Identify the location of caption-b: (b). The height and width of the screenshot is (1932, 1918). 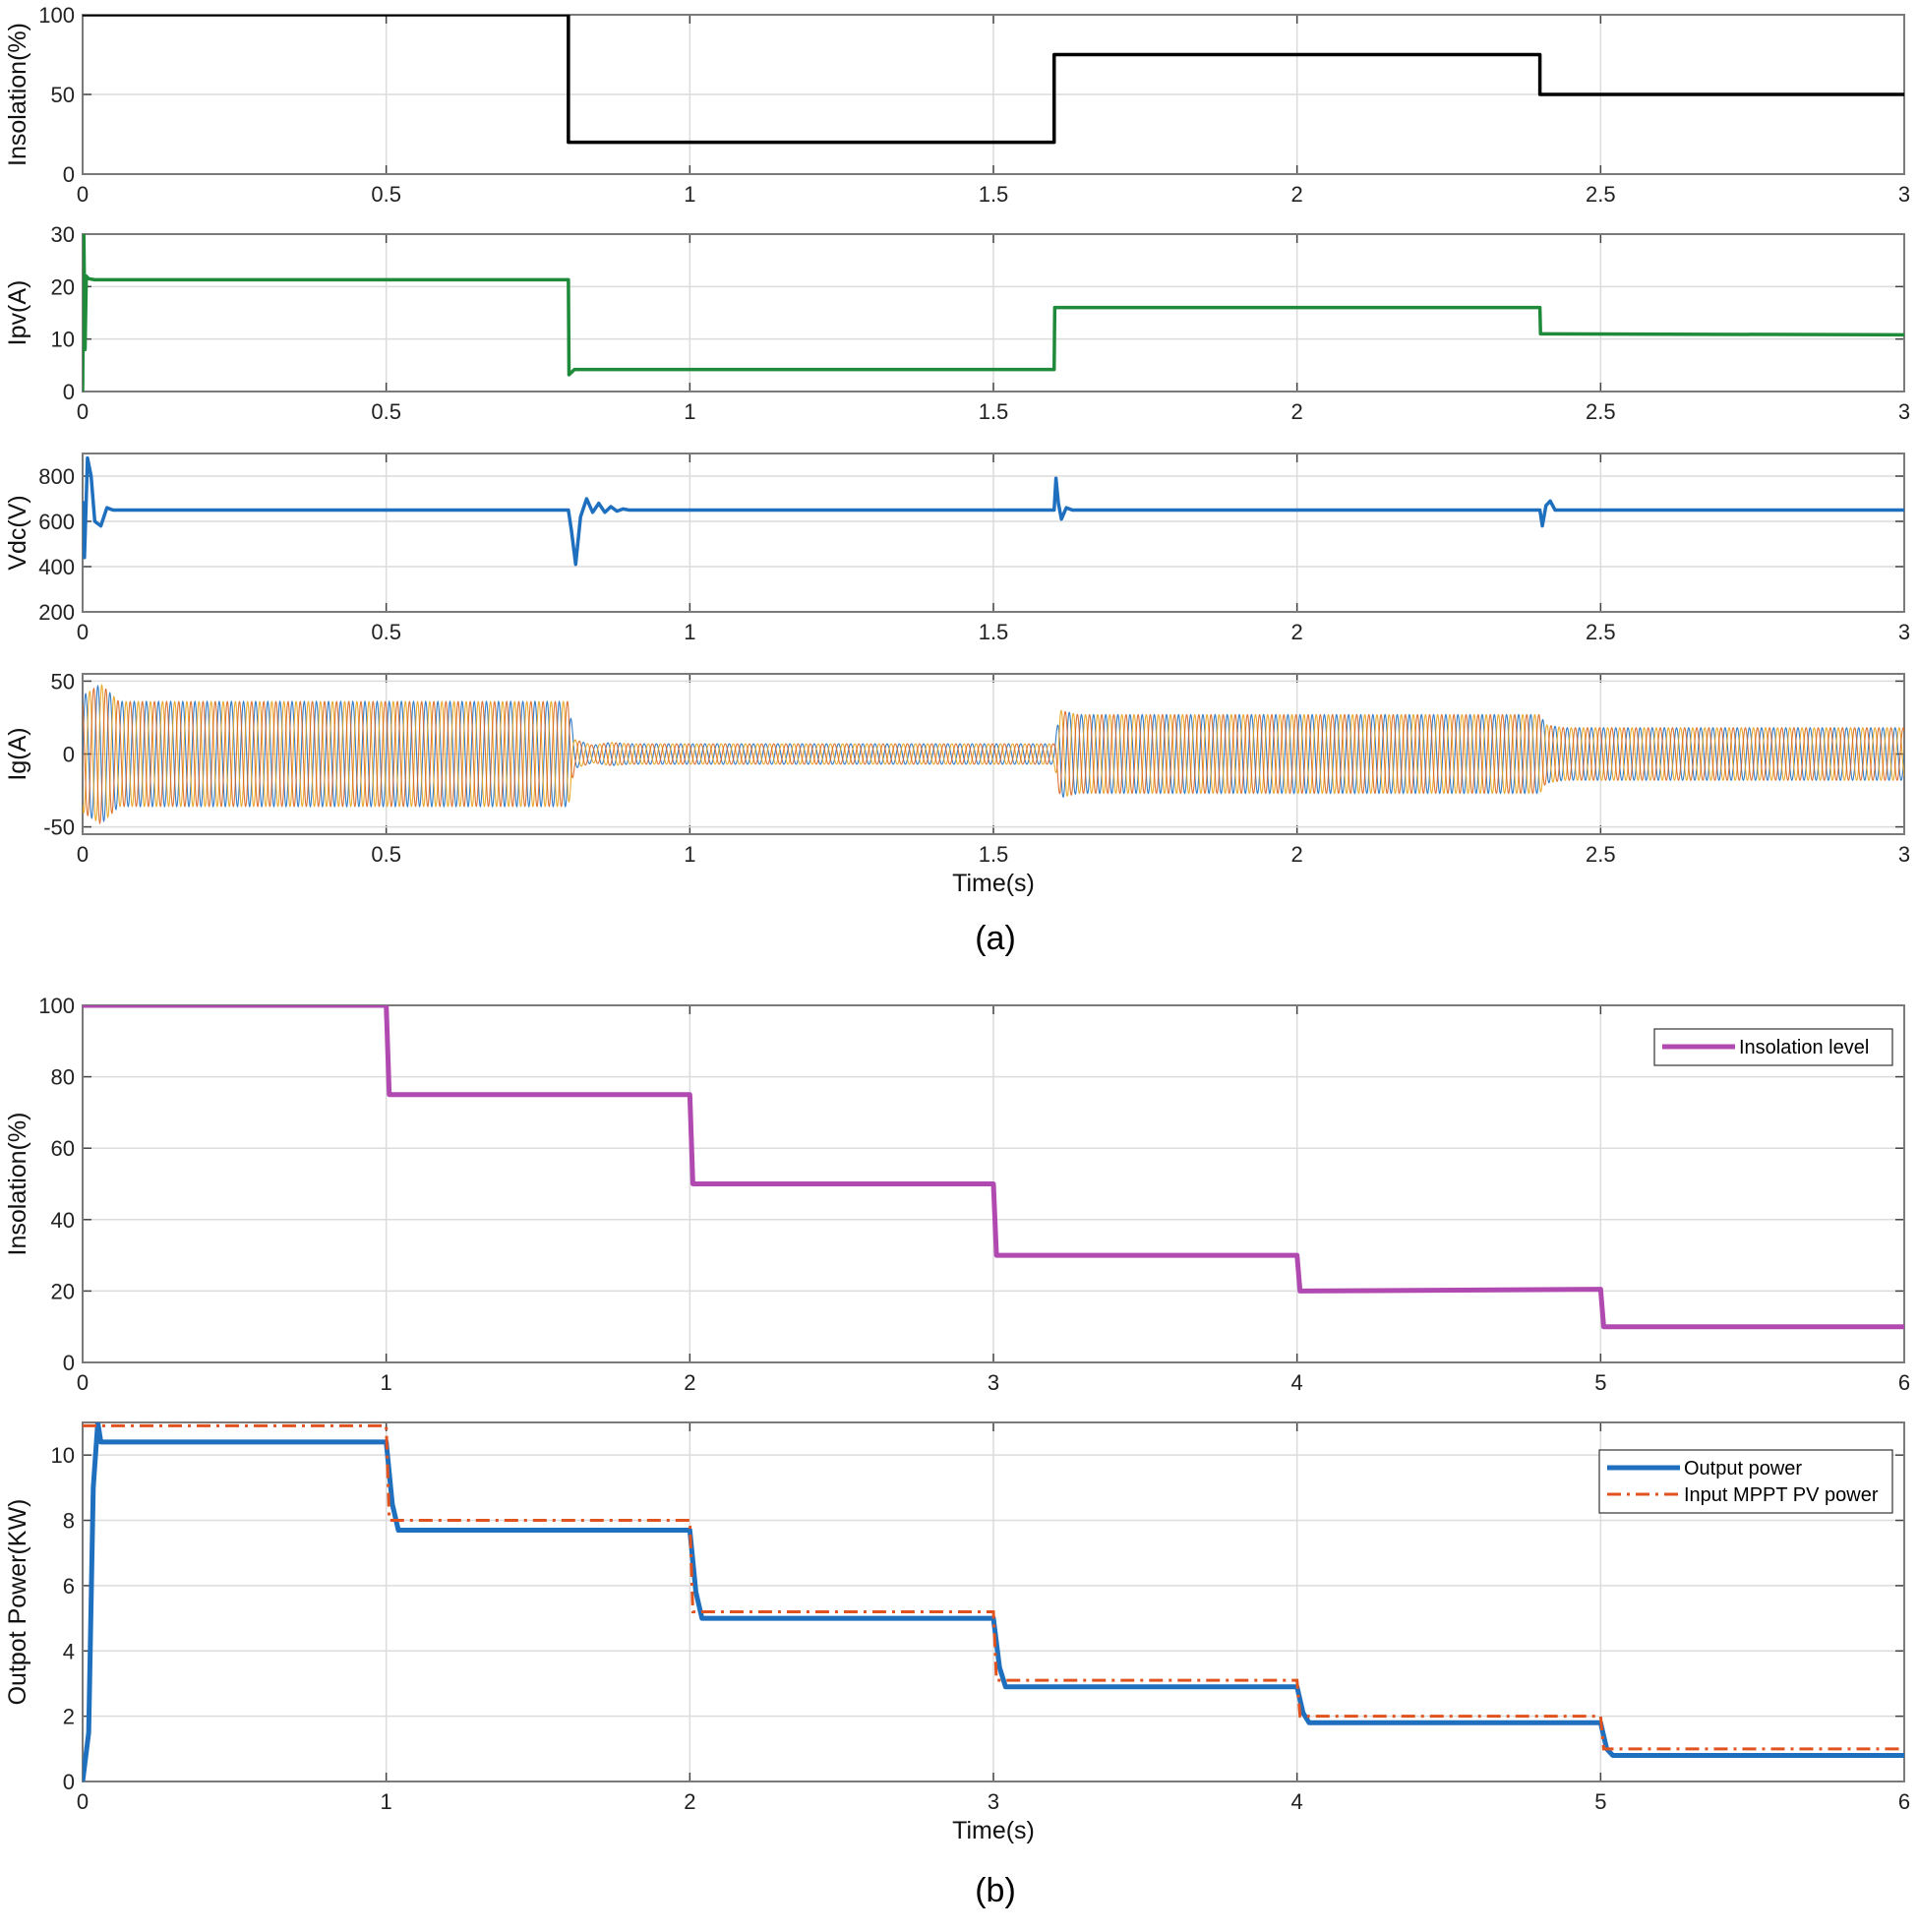
(995, 1890).